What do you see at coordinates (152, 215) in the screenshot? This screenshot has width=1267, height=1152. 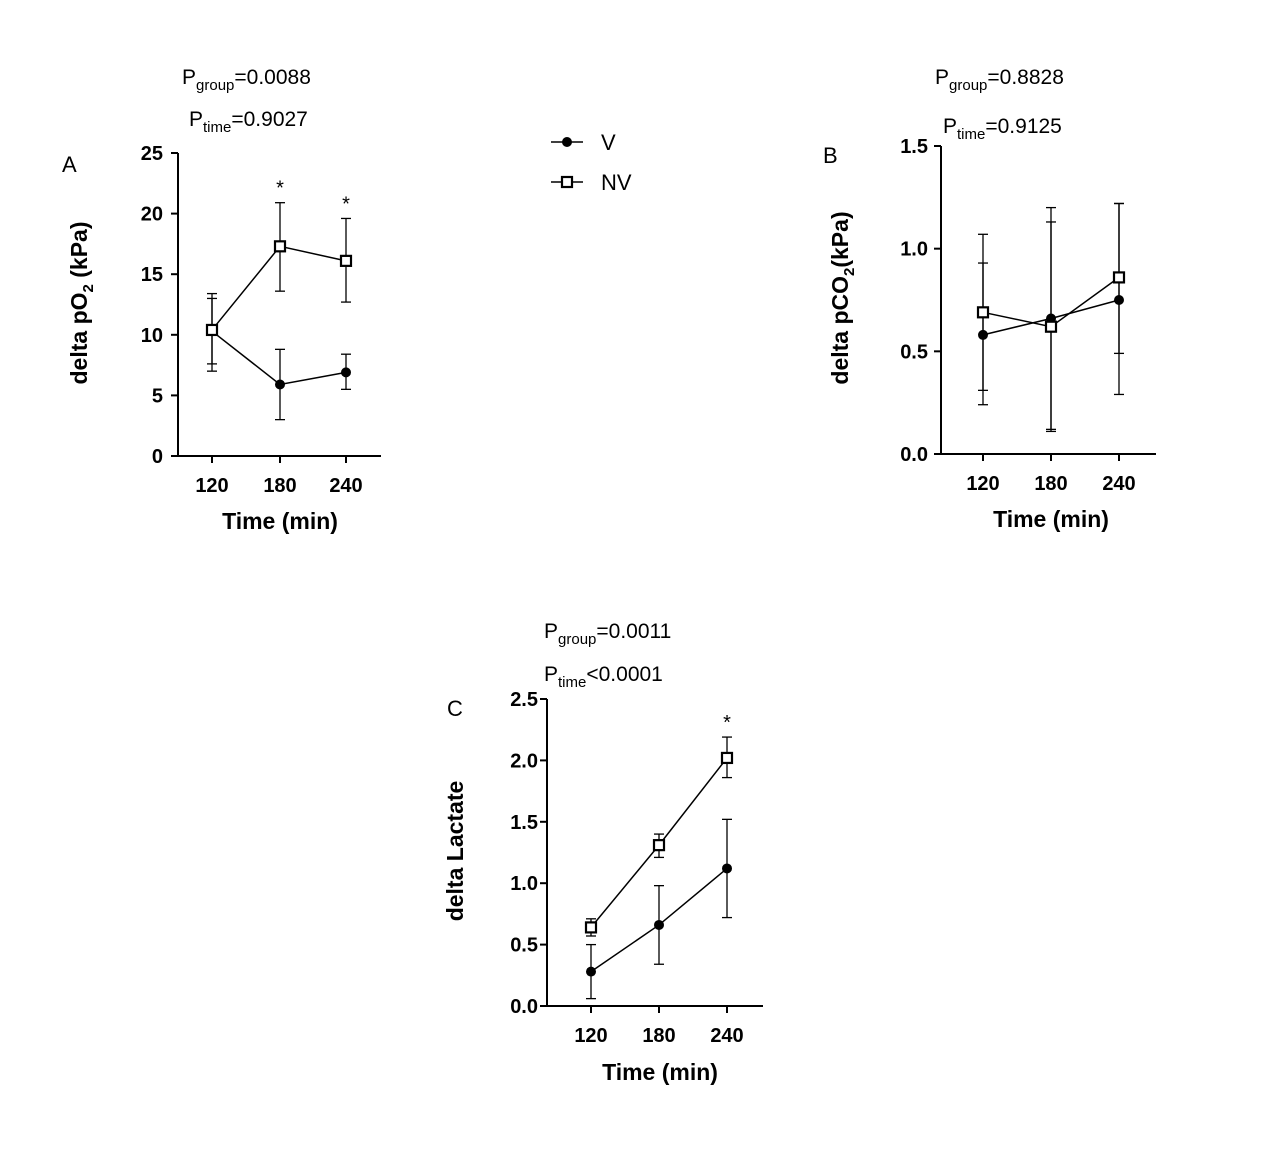 I see `panel-a-y-tick-label: 20` at bounding box center [152, 215].